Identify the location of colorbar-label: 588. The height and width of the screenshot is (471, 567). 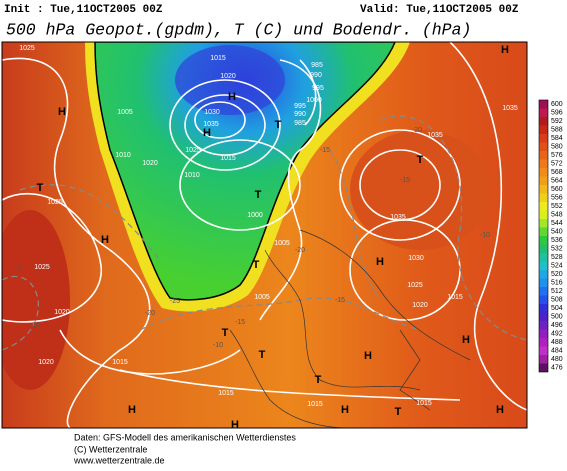
(557, 130).